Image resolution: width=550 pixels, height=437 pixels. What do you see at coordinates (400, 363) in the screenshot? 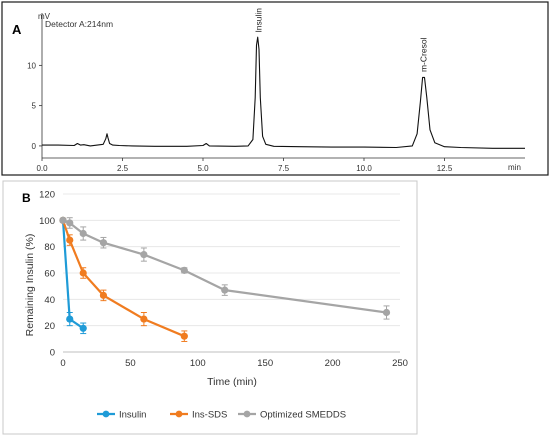
I see `x-tick-label: 250` at bounding box center [400, 363].